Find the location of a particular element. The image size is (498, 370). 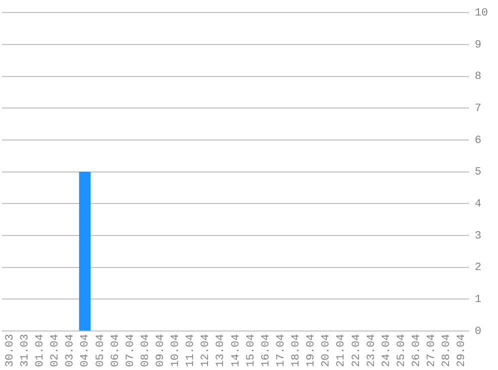

x-tick-label: 28.04 is located at coordinates (447, 351).